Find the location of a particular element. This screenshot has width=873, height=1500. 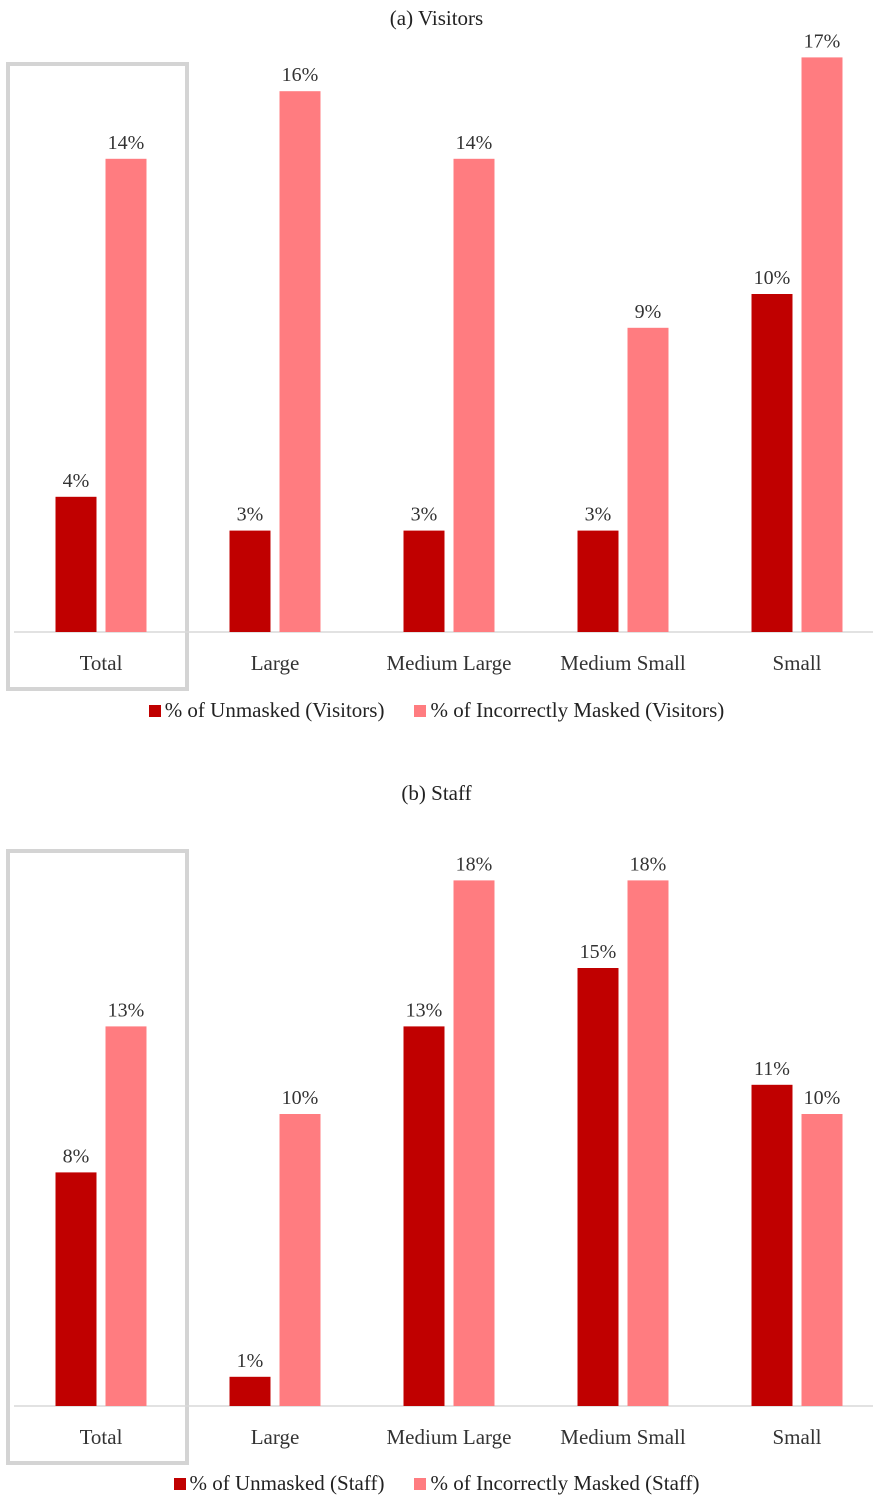

legend-label-incorrect: % of Incorrectly Masked (Staff) is located at coordinates (565, 1483).